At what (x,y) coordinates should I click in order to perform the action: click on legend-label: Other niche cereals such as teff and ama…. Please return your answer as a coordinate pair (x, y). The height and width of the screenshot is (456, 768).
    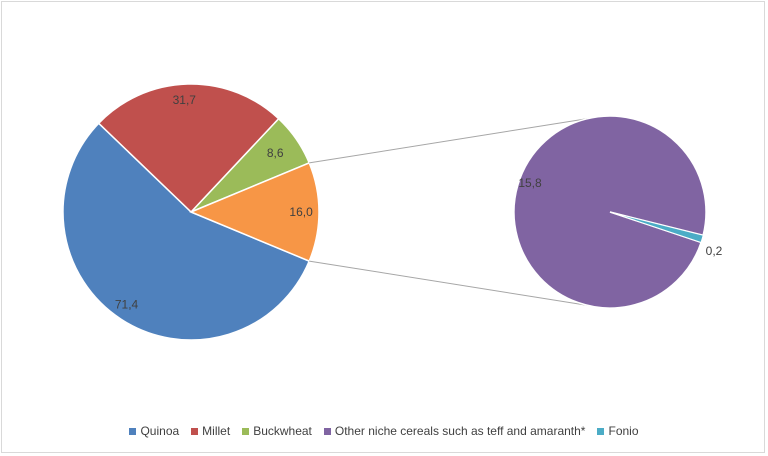
    Looking at the image, I should click on (460, 431).